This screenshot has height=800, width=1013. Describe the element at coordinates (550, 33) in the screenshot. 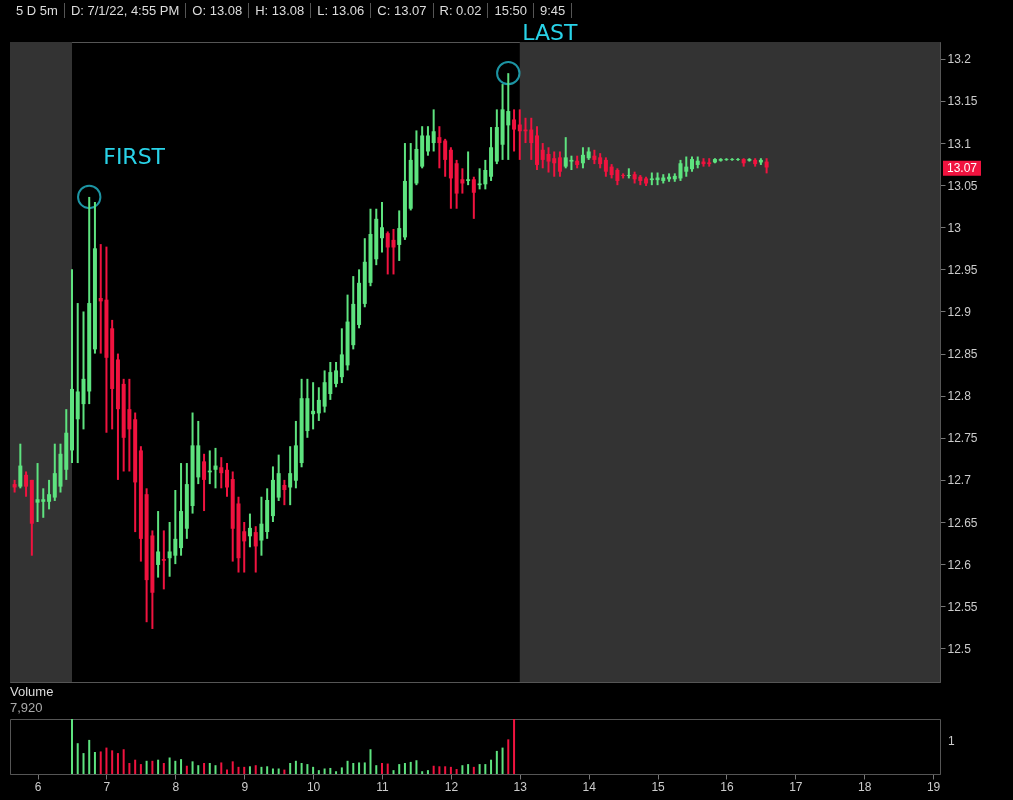

I see `annotation: LAST` at that location.